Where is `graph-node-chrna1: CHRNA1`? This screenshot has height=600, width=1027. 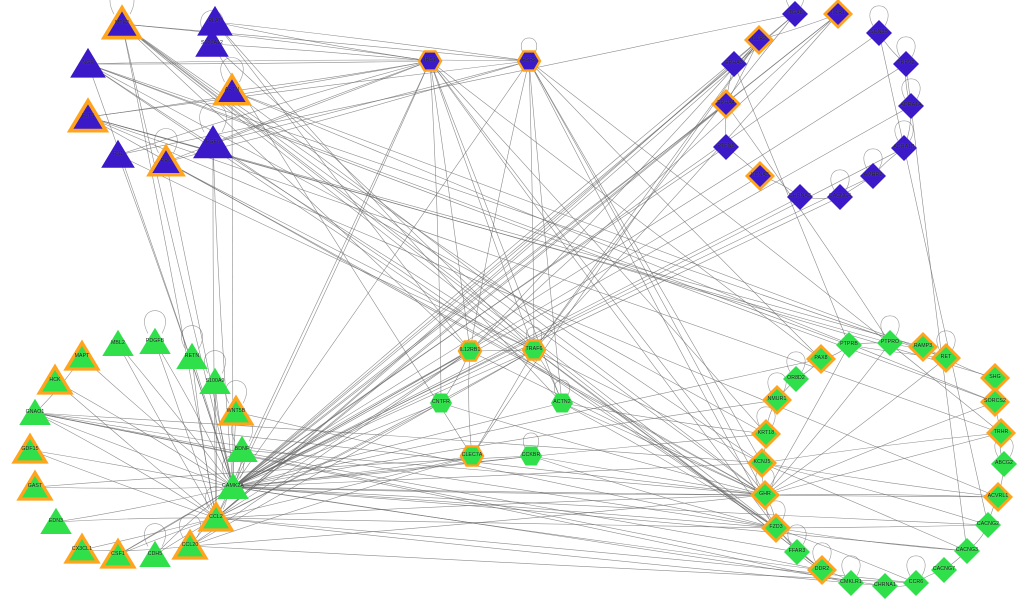
graph-node-chrna1: CHRNA1 is located at coordinates (885, 584).